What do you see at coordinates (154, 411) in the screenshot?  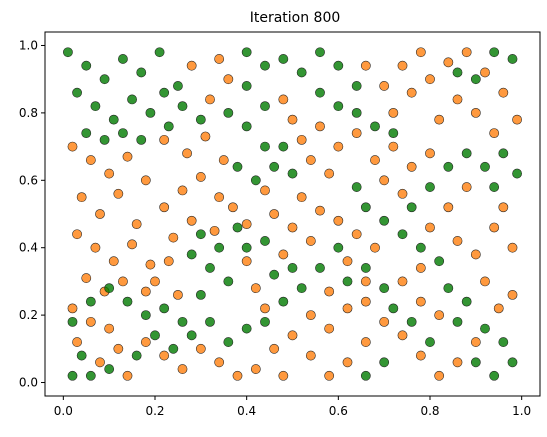 I see `x-tick-label: 0.2` at bounding box center [154, 411].